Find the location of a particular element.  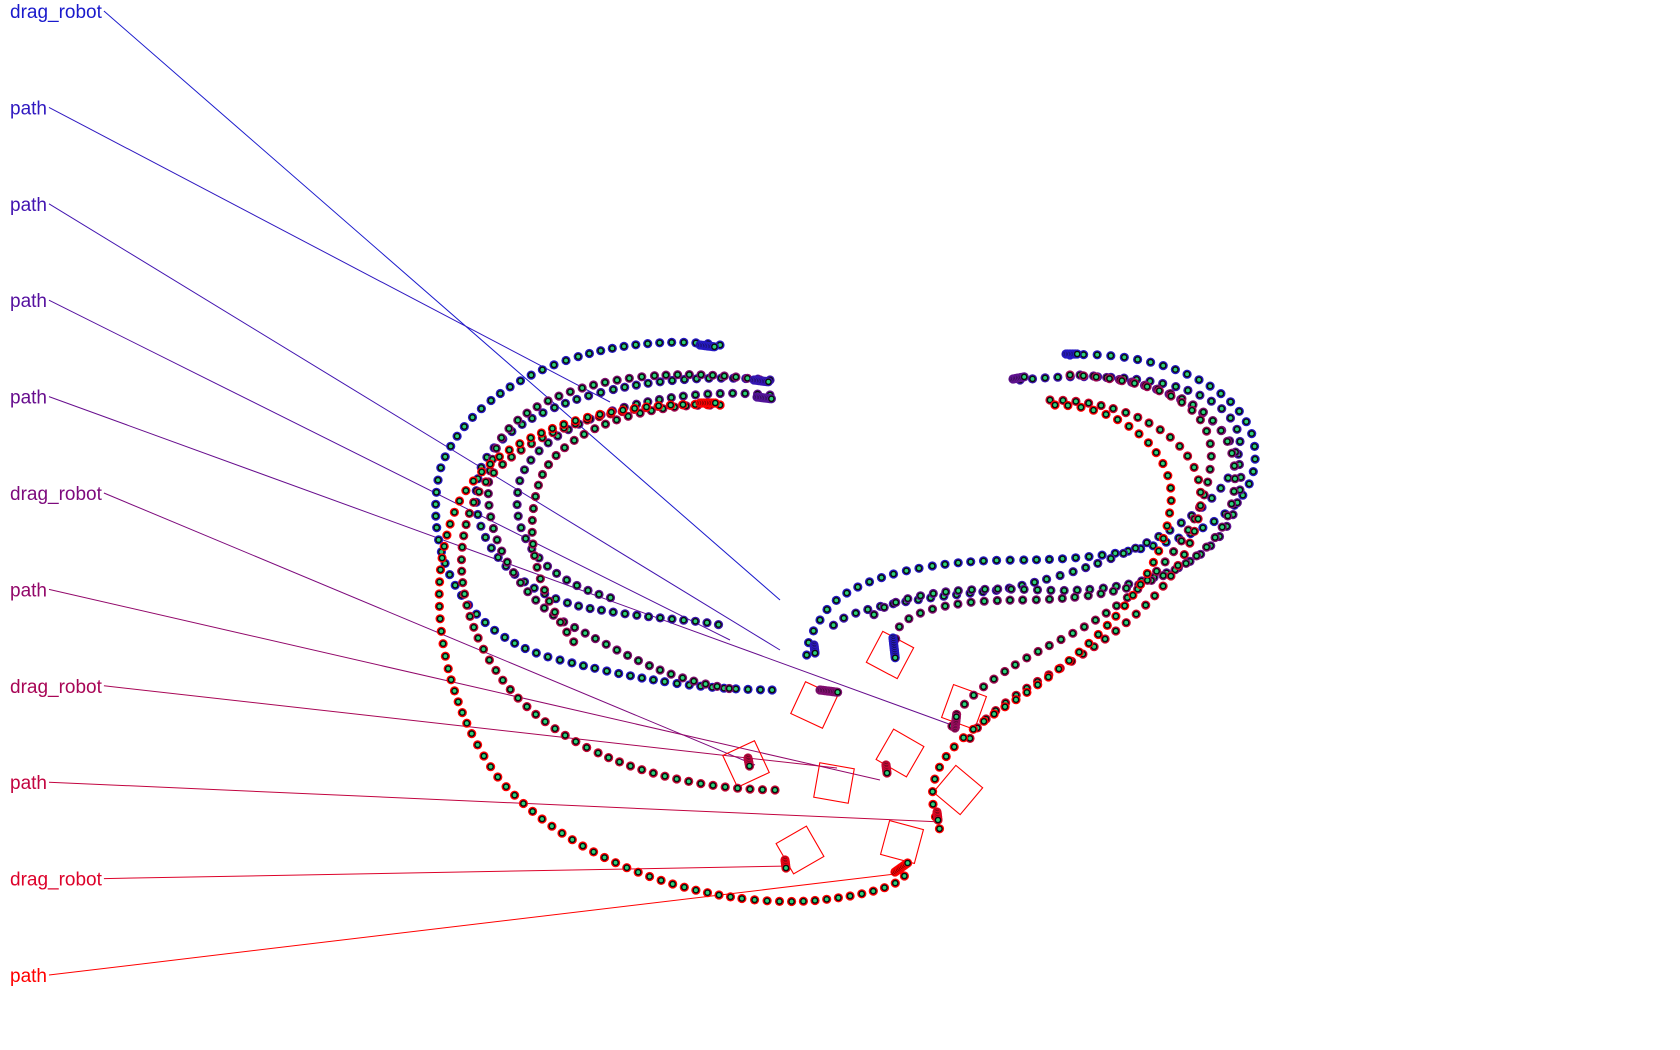

label-drag-robot: drag_robot is located at coordinates (56, 12).